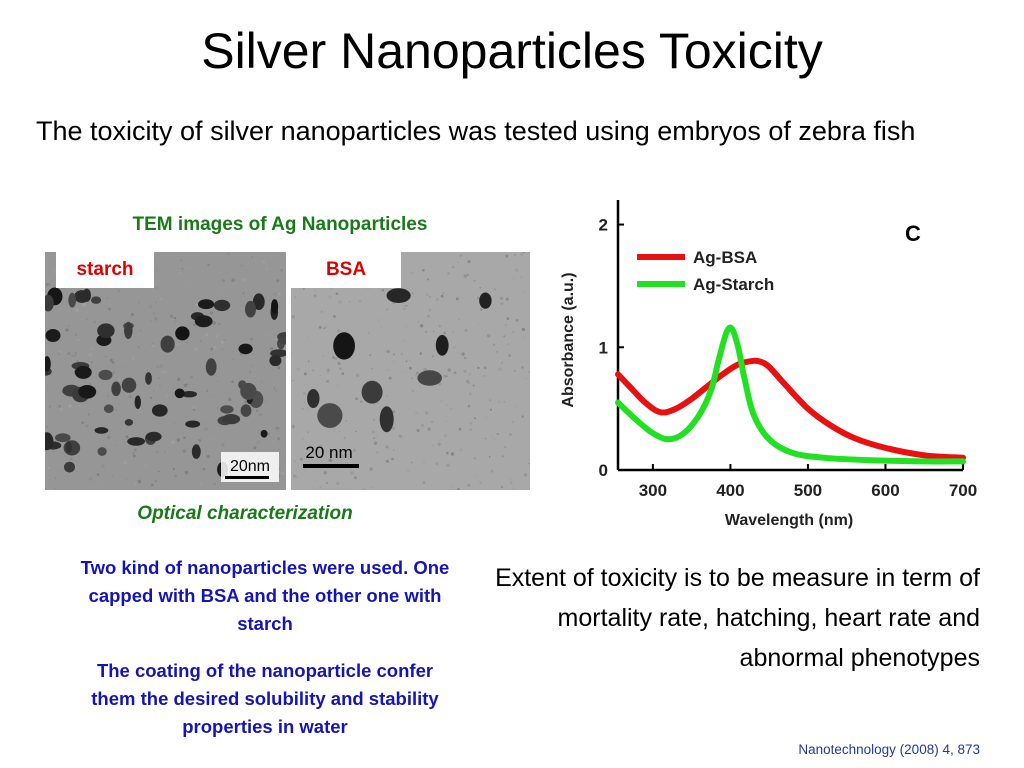 The height and width of the screenshot is (768, 1024). Describe the element at coordinates (512, 51) in the screenshot. I see `slide-title: Silver Nanoparticles Toxicity` at that location.